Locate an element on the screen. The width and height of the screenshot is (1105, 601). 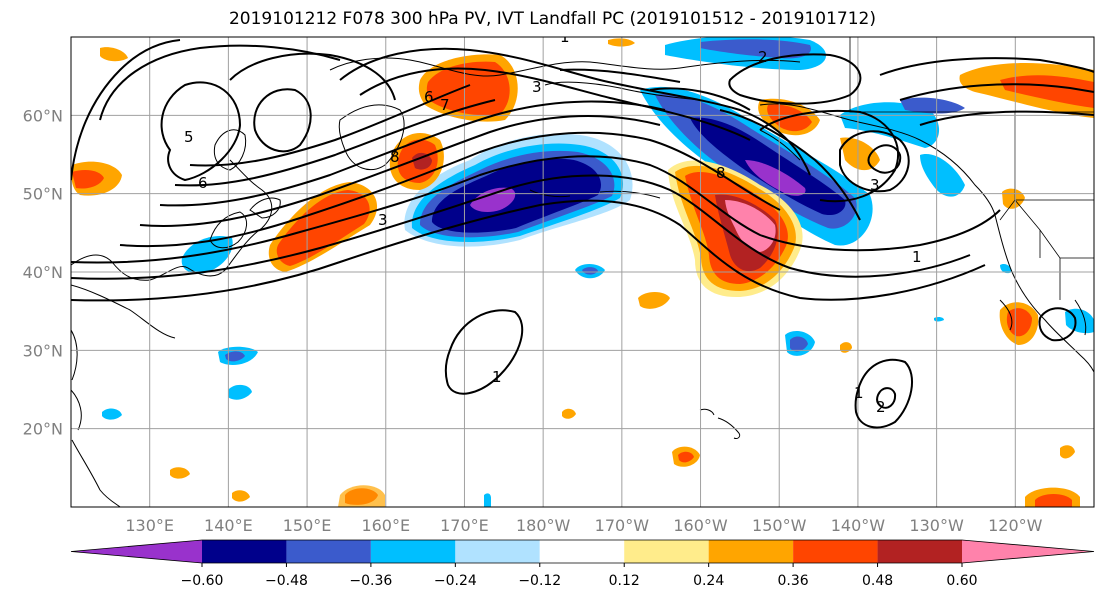
latitude-tick-label: 40°N is located at coordinates (43, 272).